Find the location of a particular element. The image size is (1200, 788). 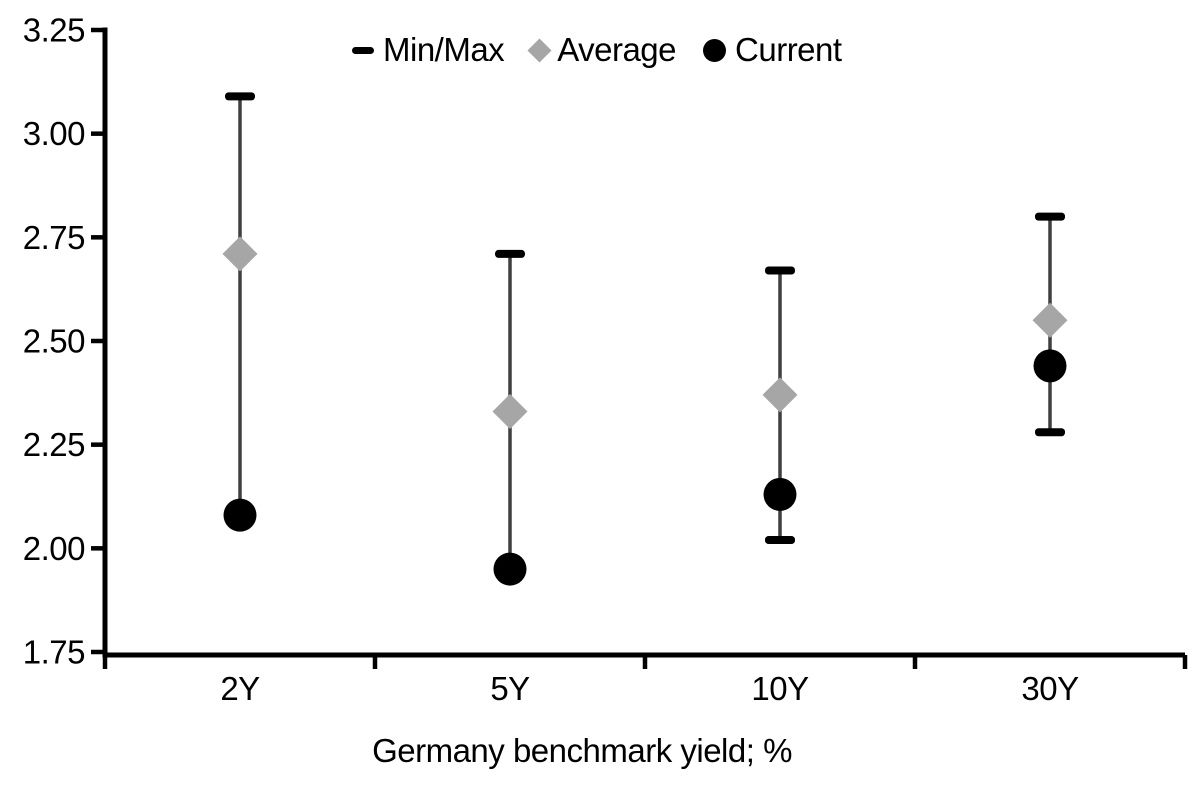

y-tick-label: 2.50 is located at coordinates (54, 341).